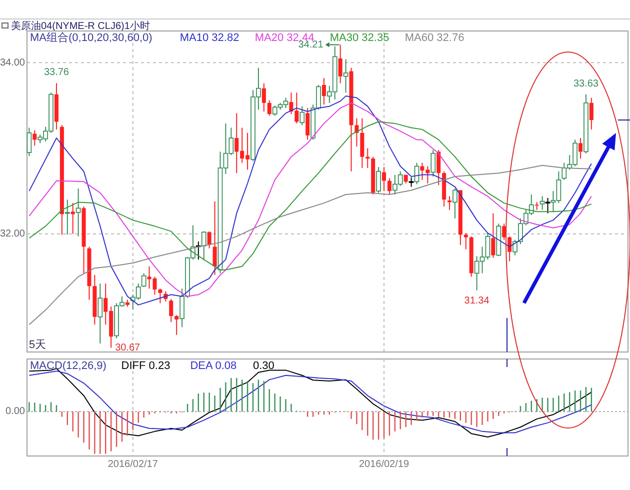  Describe the element at coordinates (263, 366) in the screenshot. I see `annotation: 0.30` at that location.